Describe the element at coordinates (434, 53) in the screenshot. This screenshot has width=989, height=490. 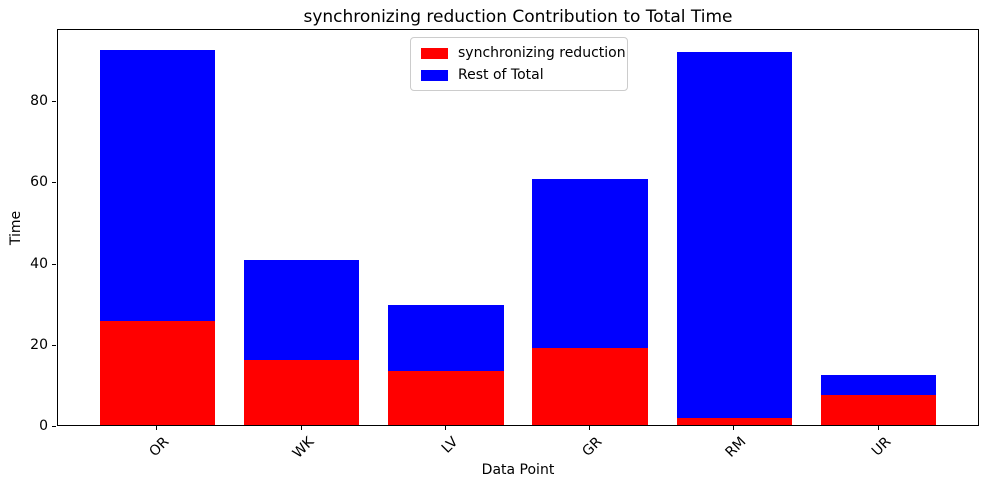
I see `legend-swatch-red` at that location.